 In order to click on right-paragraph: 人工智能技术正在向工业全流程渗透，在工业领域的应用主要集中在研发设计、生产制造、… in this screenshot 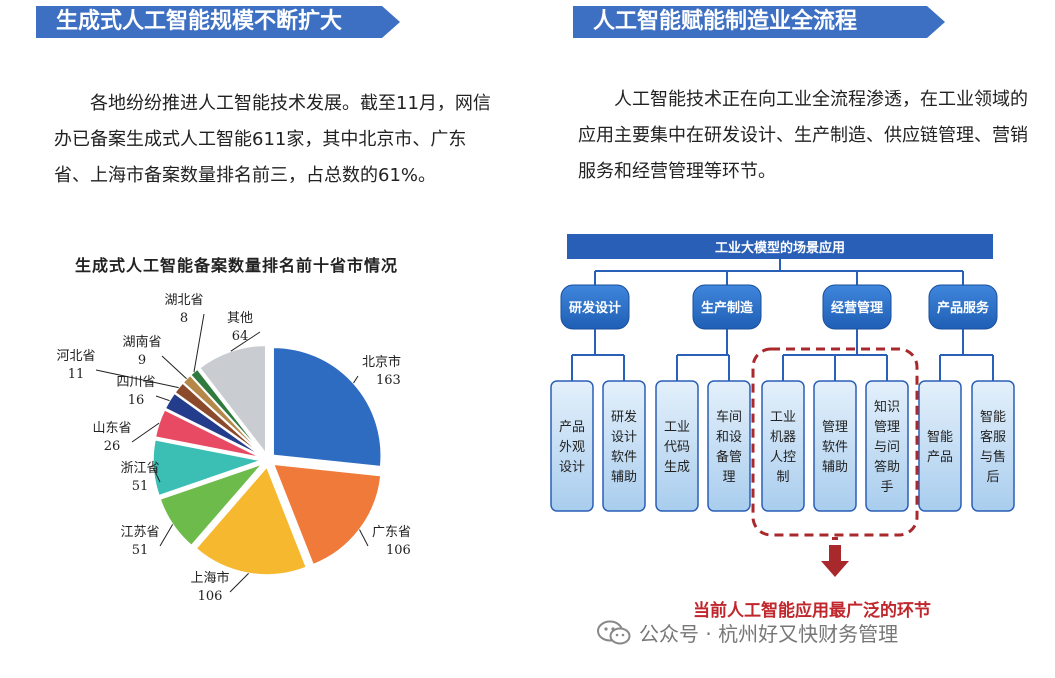, I will do `click(803, 135)`.